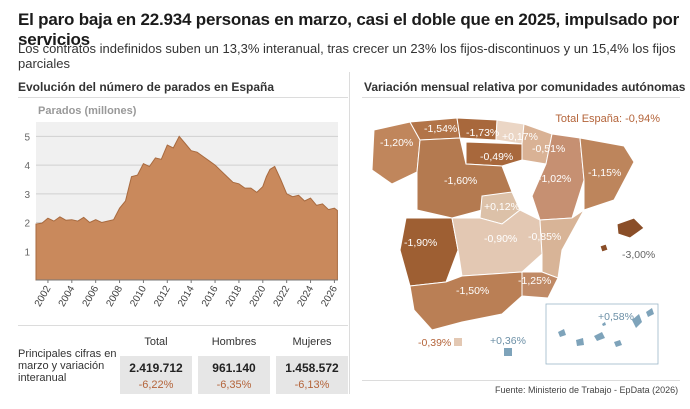  Describe the element at coordinates (234, 368) in the screenshot. I see `stat-value: 961.140` at that location.